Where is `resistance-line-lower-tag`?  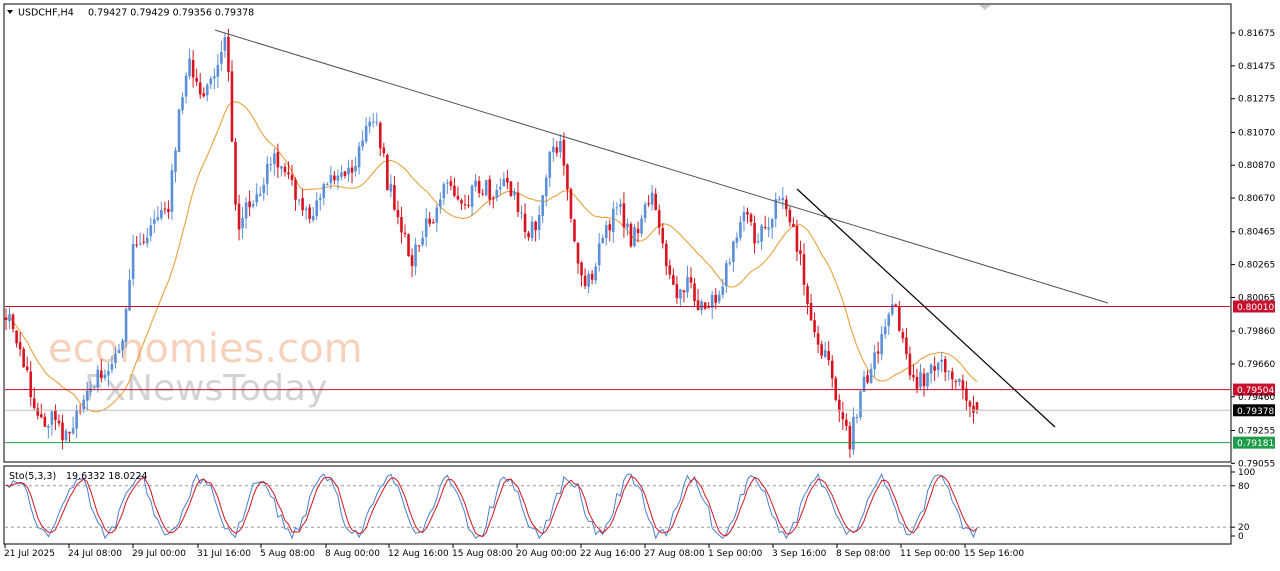 resistance-line-lower-tag is located at coordinates (1254, 389).